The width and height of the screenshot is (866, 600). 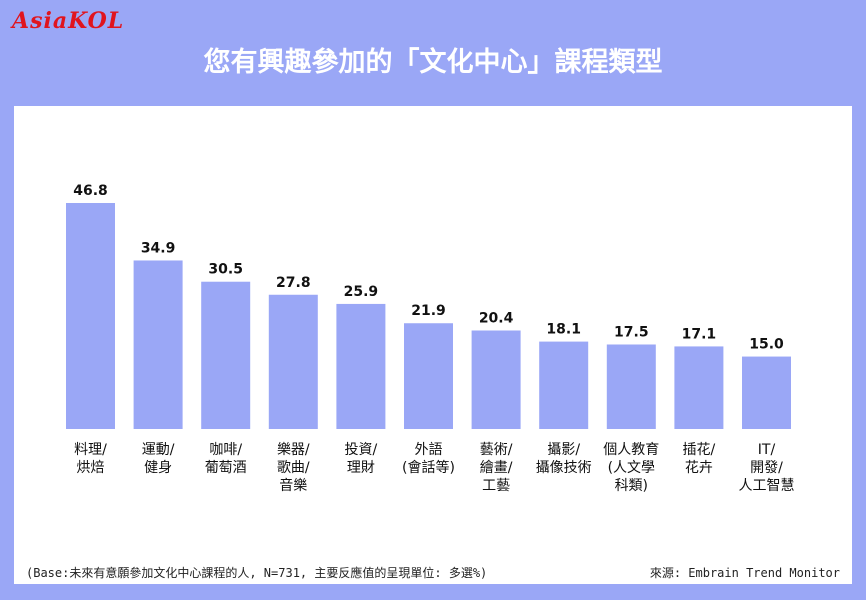 What do you see at coordinates (158, 459) in the screenshot?
I see `category-label-1: 運動/健身` at bounding box center [158, 459].